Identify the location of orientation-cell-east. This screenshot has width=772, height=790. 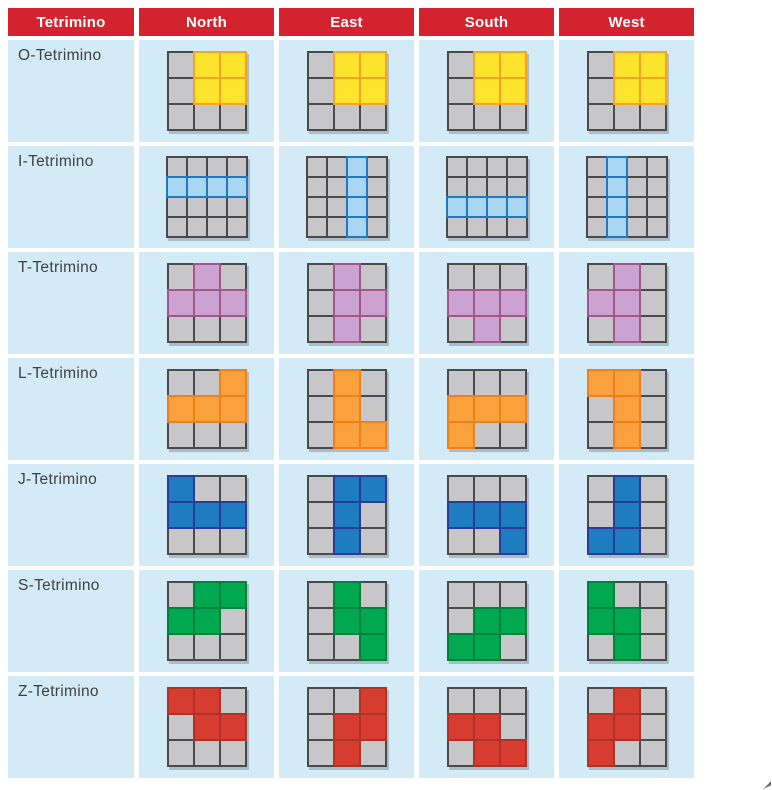
(346, 197).